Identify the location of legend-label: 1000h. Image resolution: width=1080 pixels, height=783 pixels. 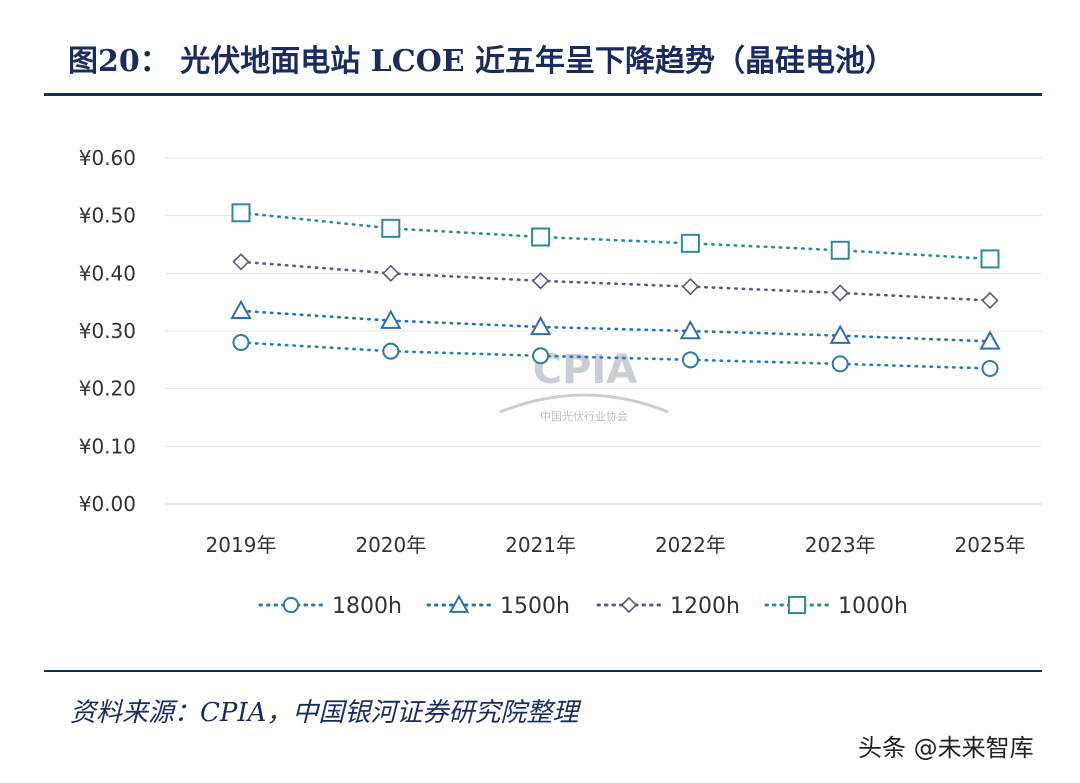
(873, 606).